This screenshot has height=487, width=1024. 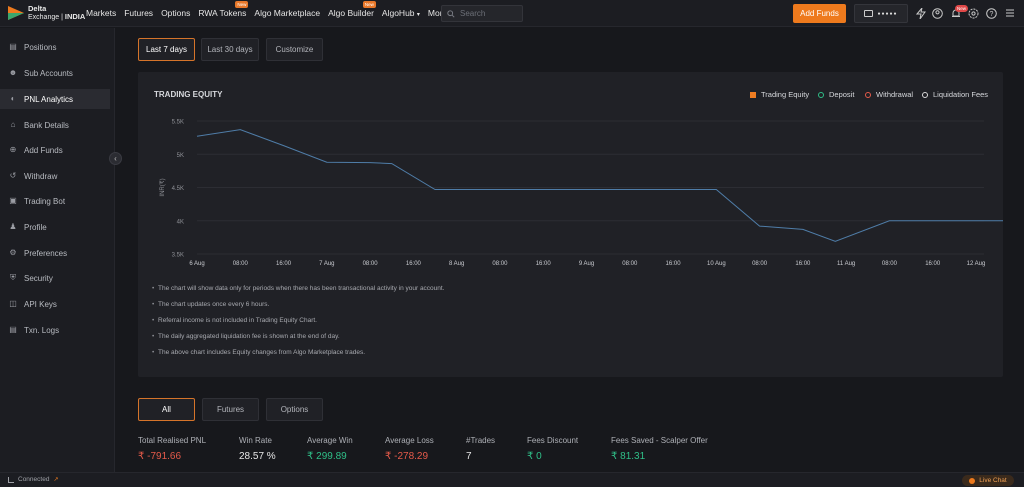 I want to click on nav-rwa-tokens: RWA Tokens New, so click(x=223, y=9).